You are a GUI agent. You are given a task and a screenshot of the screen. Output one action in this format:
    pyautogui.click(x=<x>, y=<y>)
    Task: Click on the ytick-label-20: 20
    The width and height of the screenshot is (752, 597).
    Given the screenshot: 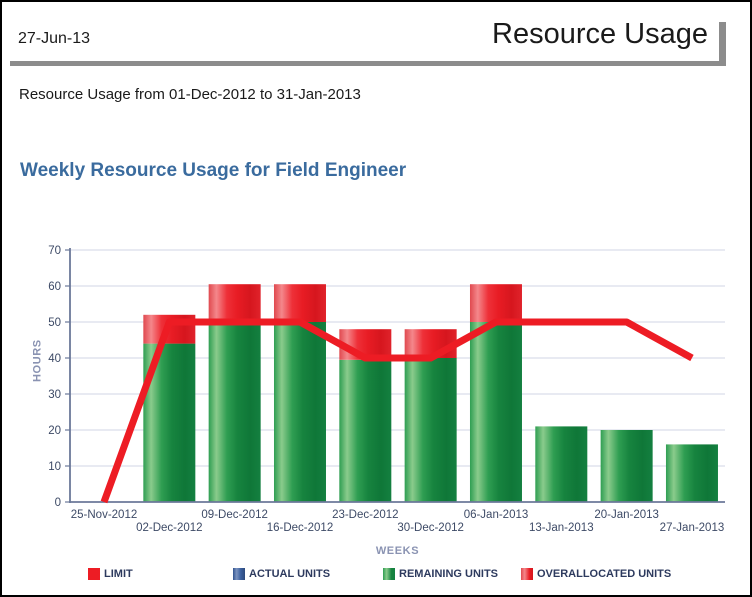 What is the action you would take?
    pyautogui.click(x=54, y=431)
    